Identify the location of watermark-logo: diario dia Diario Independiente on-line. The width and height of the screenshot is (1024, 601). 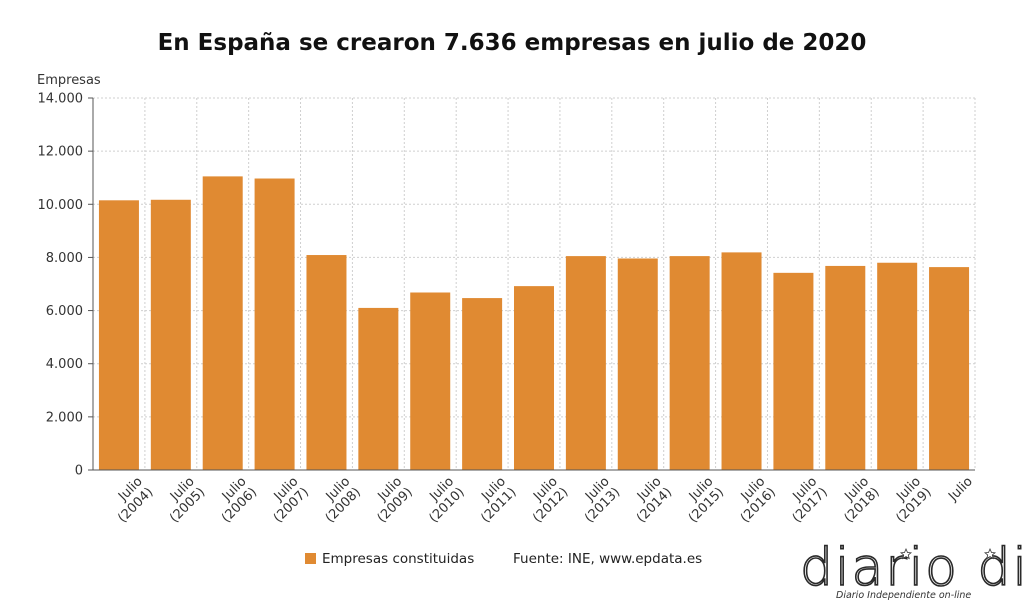
(911, 569).